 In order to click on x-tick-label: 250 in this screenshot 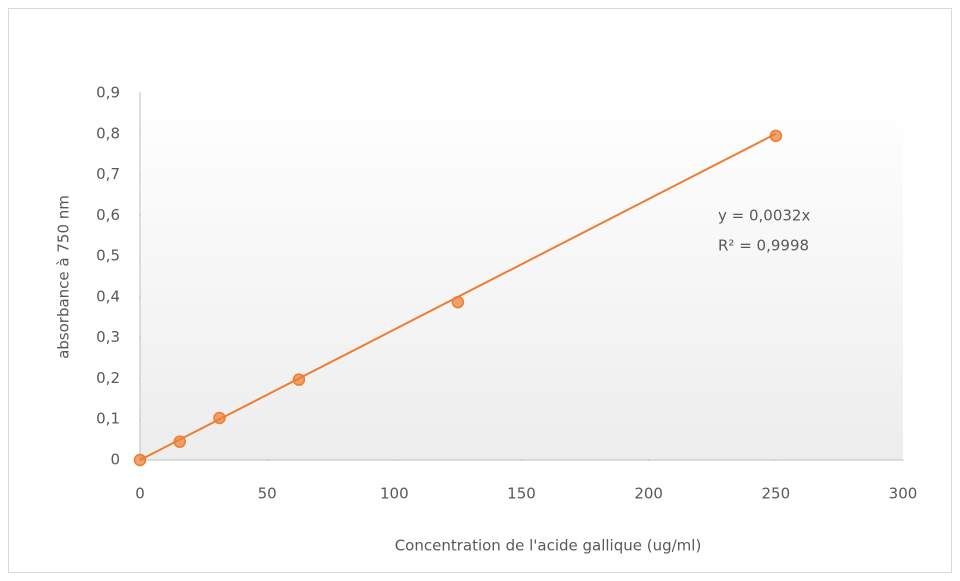, I will do `click(776, 494)`.